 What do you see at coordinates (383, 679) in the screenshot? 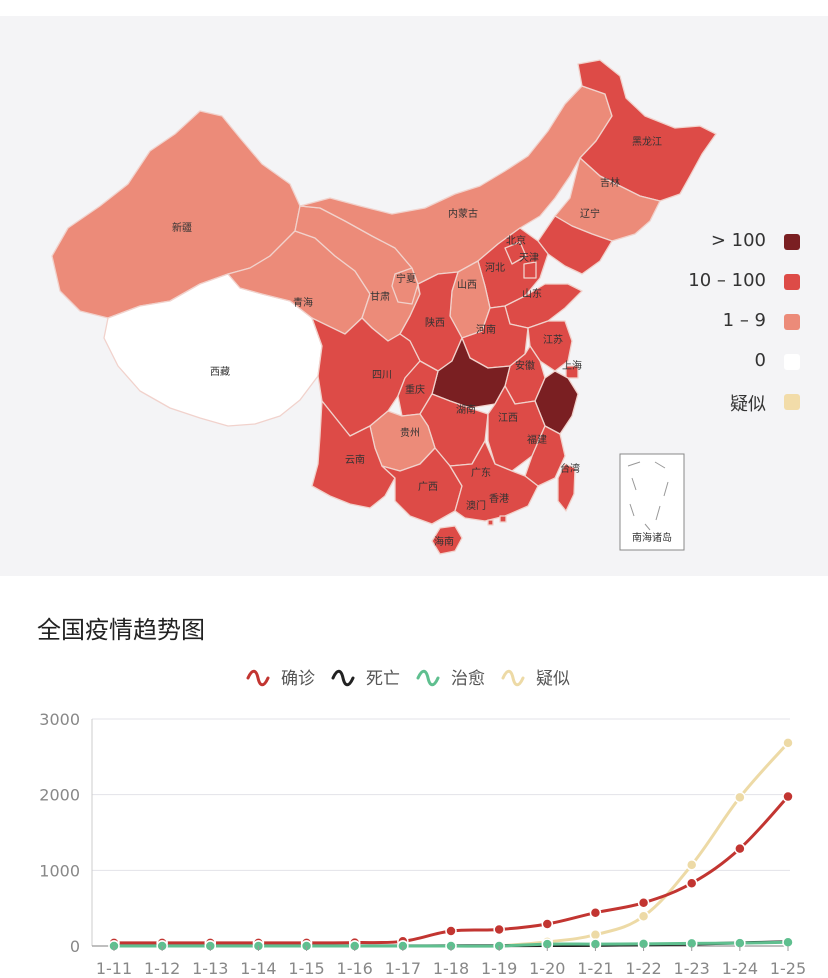
I see `legend-text: 死亡` at bounding box center [383, 679].